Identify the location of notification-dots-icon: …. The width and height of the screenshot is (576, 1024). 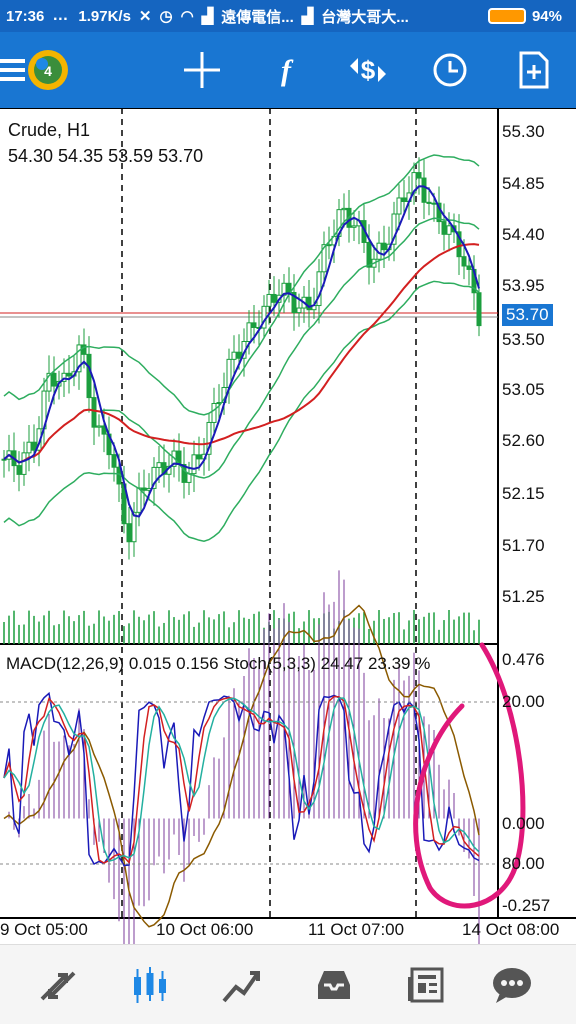
(61, 15).